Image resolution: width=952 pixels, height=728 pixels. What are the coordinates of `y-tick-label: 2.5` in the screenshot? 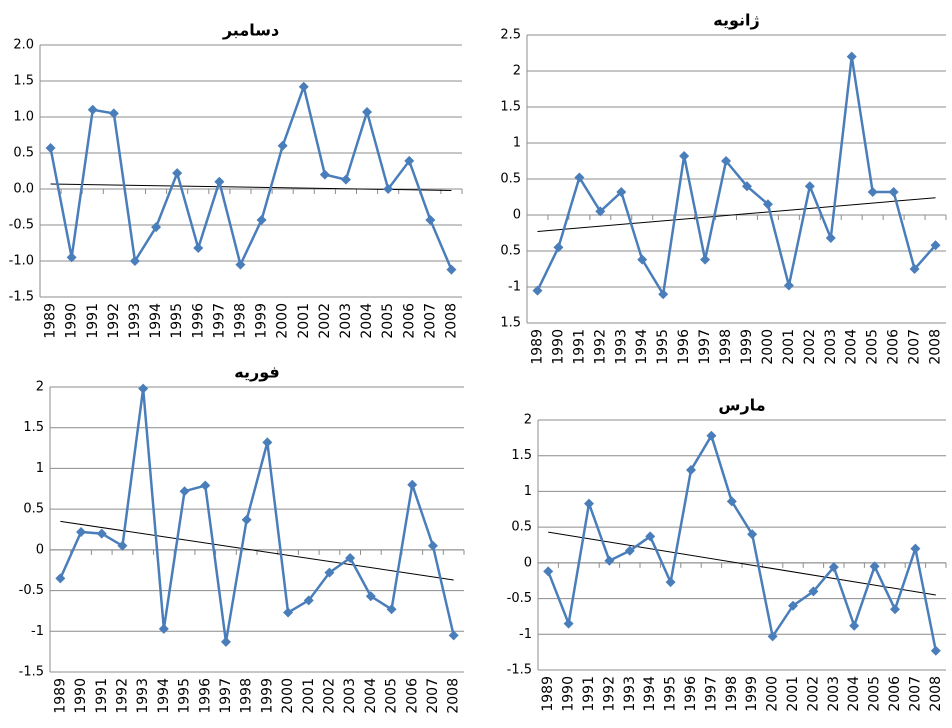 It's located at (510, 35).